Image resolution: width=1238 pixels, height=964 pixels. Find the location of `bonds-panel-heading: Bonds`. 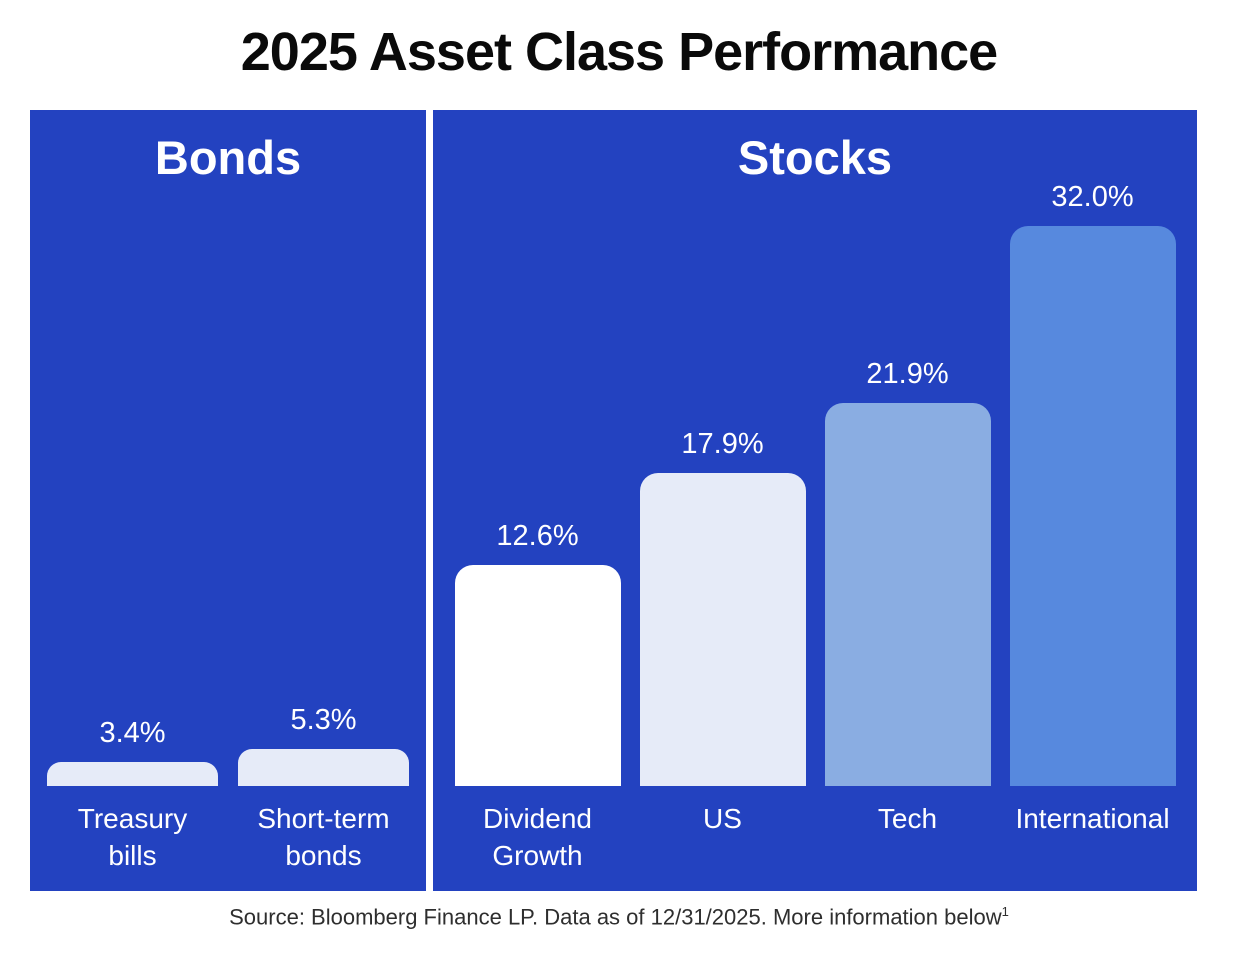

bonds-panel-heading: Bonds is located at coordinates (228, 157).